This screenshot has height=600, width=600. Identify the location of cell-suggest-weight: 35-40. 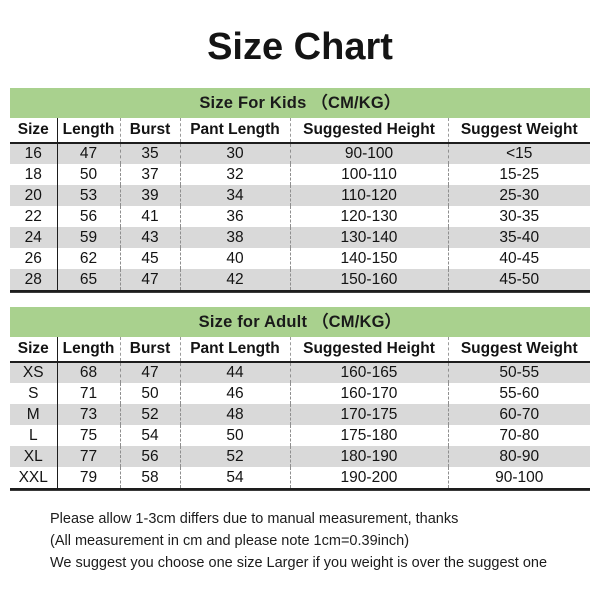
(518, 237).